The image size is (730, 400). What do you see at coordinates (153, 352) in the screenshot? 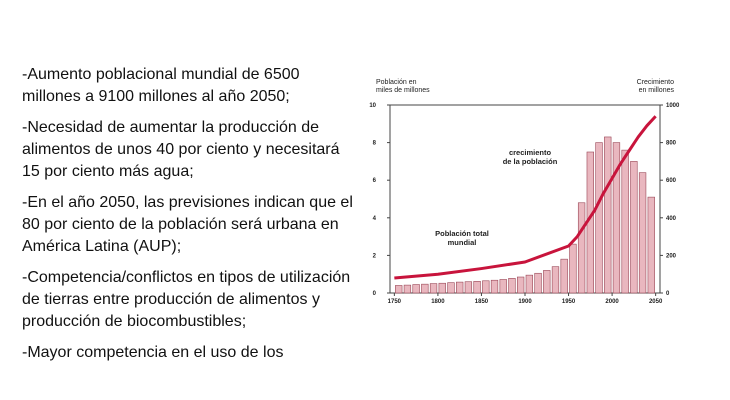
I see `bullet: -Mayor competencia en el uso de los` at bounding box center [153, 352].